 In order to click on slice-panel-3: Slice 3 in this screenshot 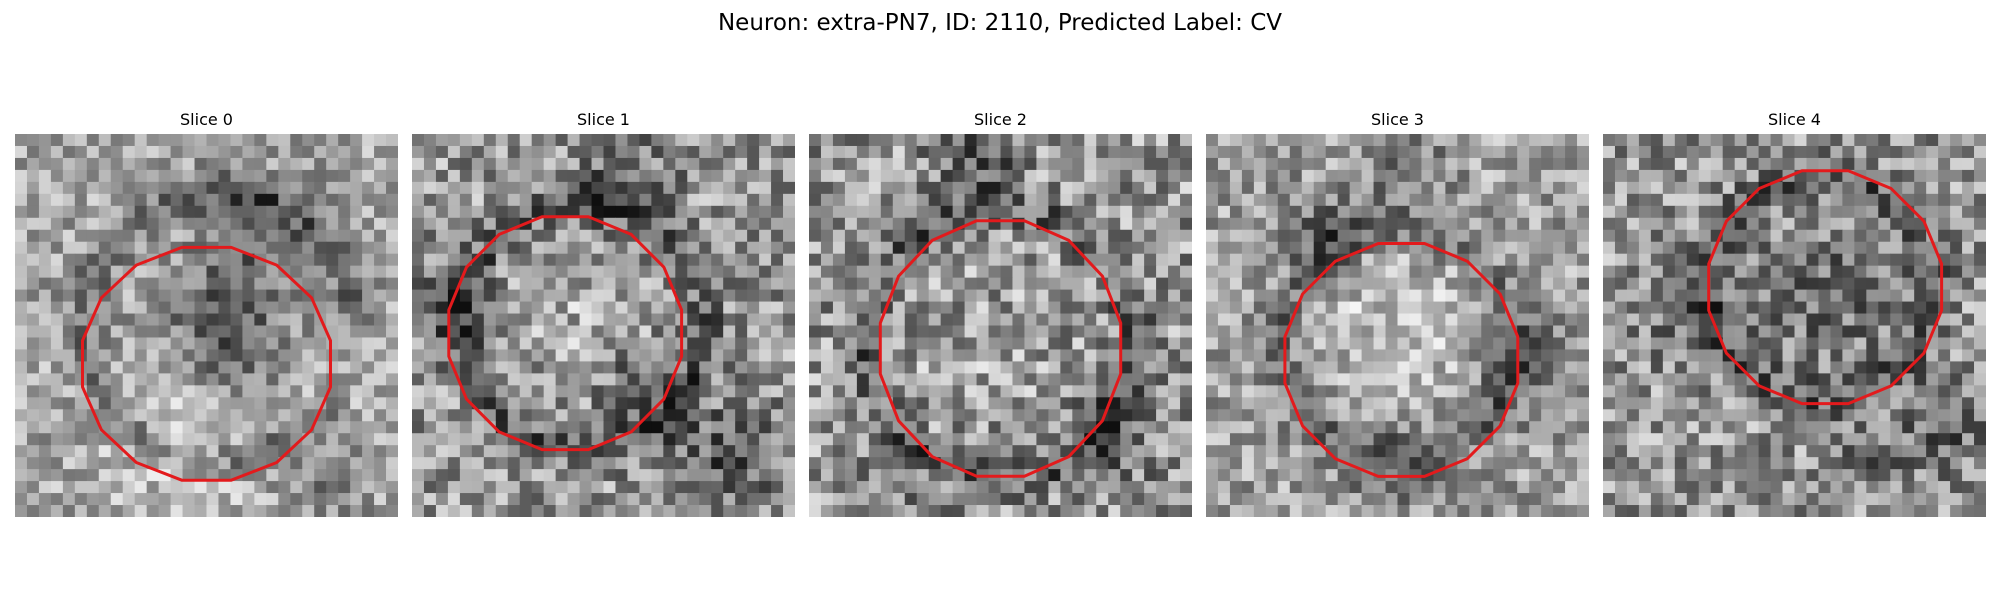, I will do `click(1397, 312)`.